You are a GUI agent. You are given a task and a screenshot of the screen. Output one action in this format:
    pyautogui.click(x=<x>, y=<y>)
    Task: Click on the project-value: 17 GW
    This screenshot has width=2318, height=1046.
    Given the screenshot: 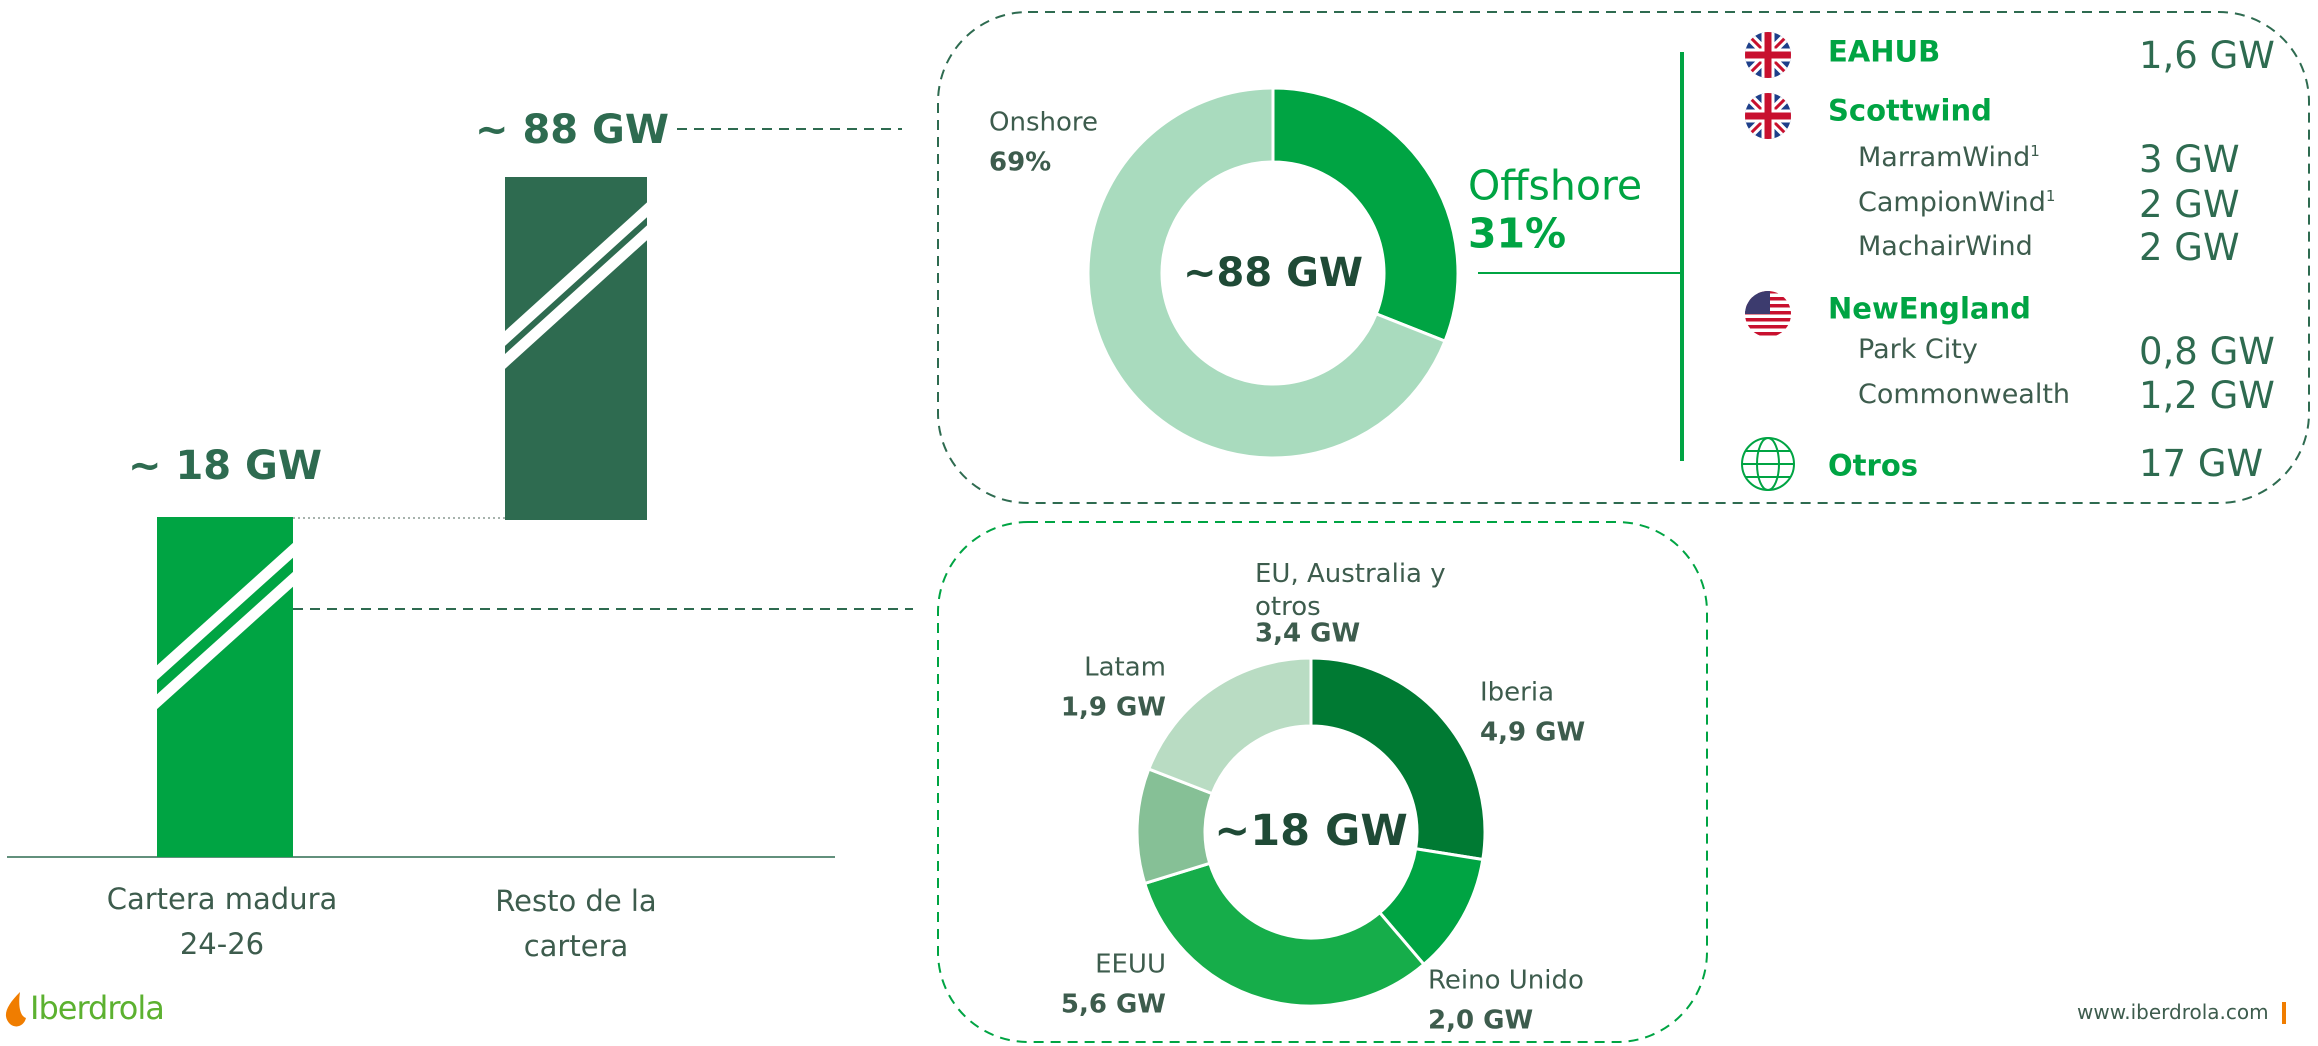 What is the action you would take?
    pyautogui.click(x=2201, y=463)
    